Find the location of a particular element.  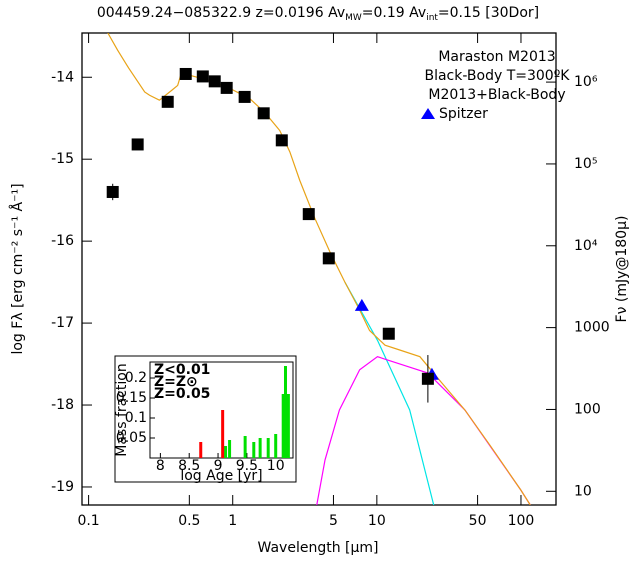

y2-tick-label: 100 is located at coordinates (587, 409).